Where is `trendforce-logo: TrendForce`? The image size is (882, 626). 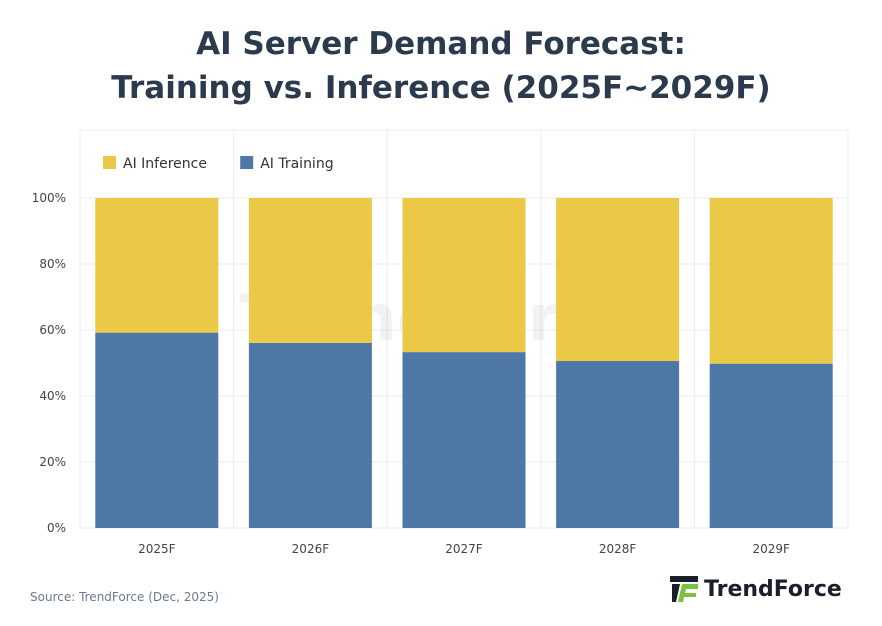 trendforce-logo: TrendForce is located at coordinates (756, 589).